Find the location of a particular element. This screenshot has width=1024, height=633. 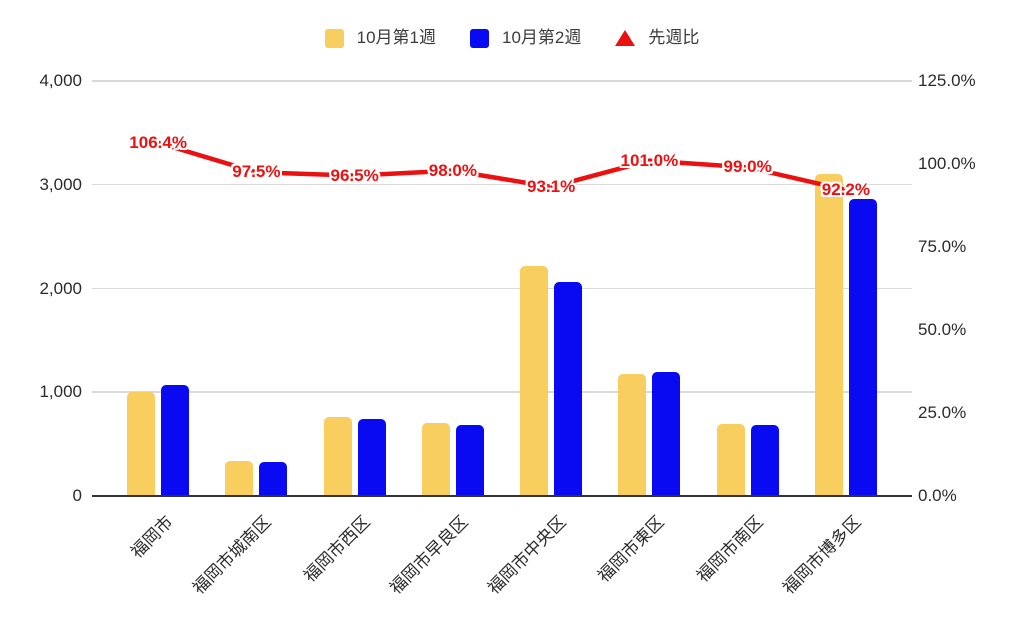

ratio-point-label: 97.5% is located at coordinates (256, 172).